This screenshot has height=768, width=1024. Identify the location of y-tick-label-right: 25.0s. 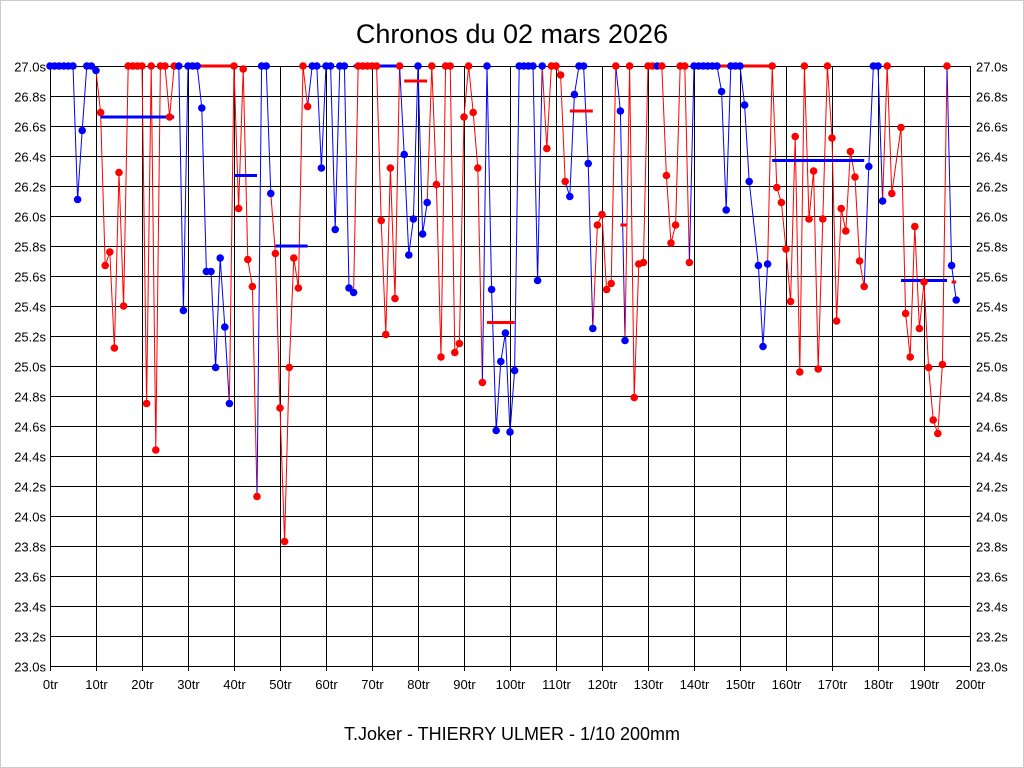
(992, 367).